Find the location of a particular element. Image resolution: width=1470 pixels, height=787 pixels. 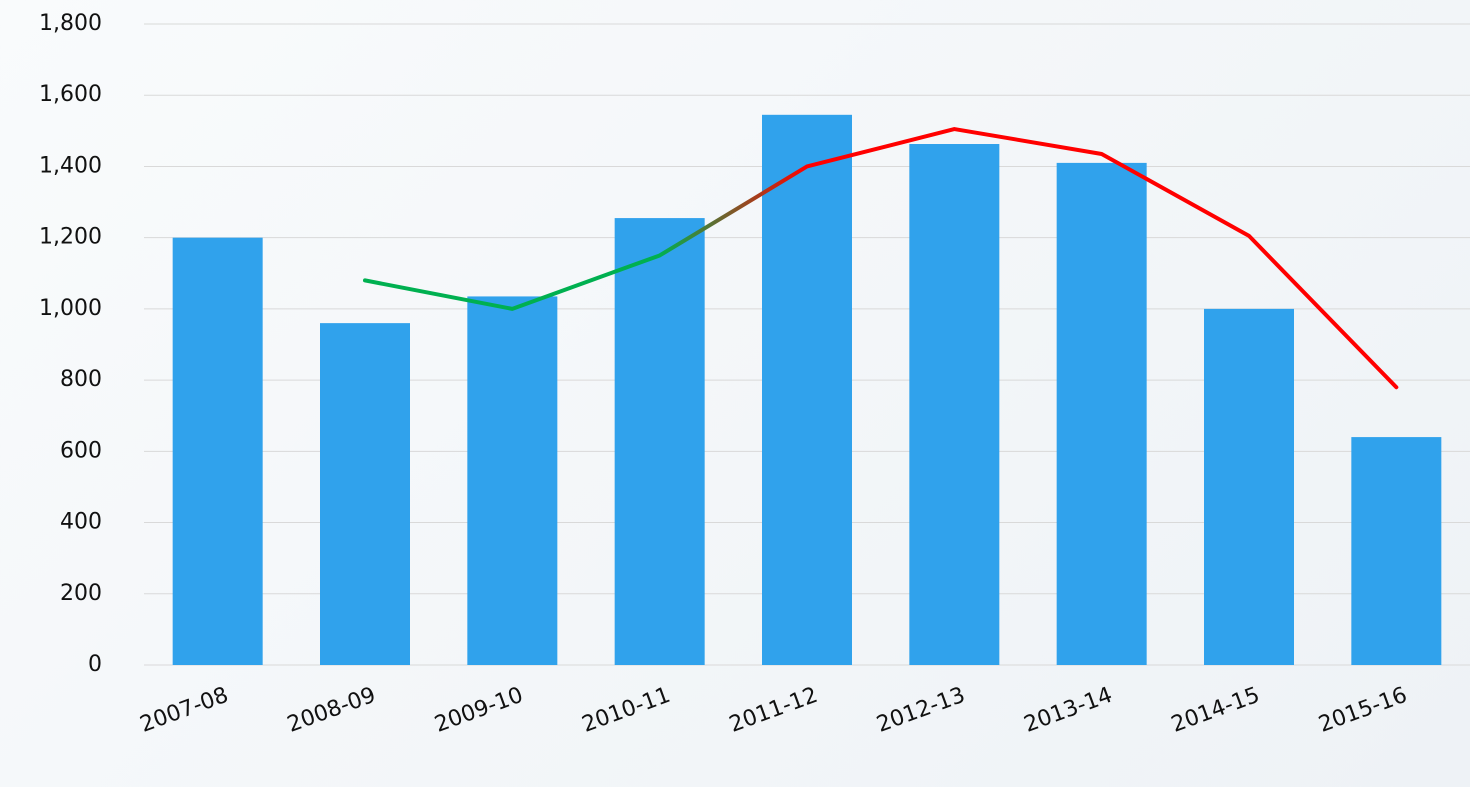

y-tick-label: 1,800 is located at coordinates (70, 23).